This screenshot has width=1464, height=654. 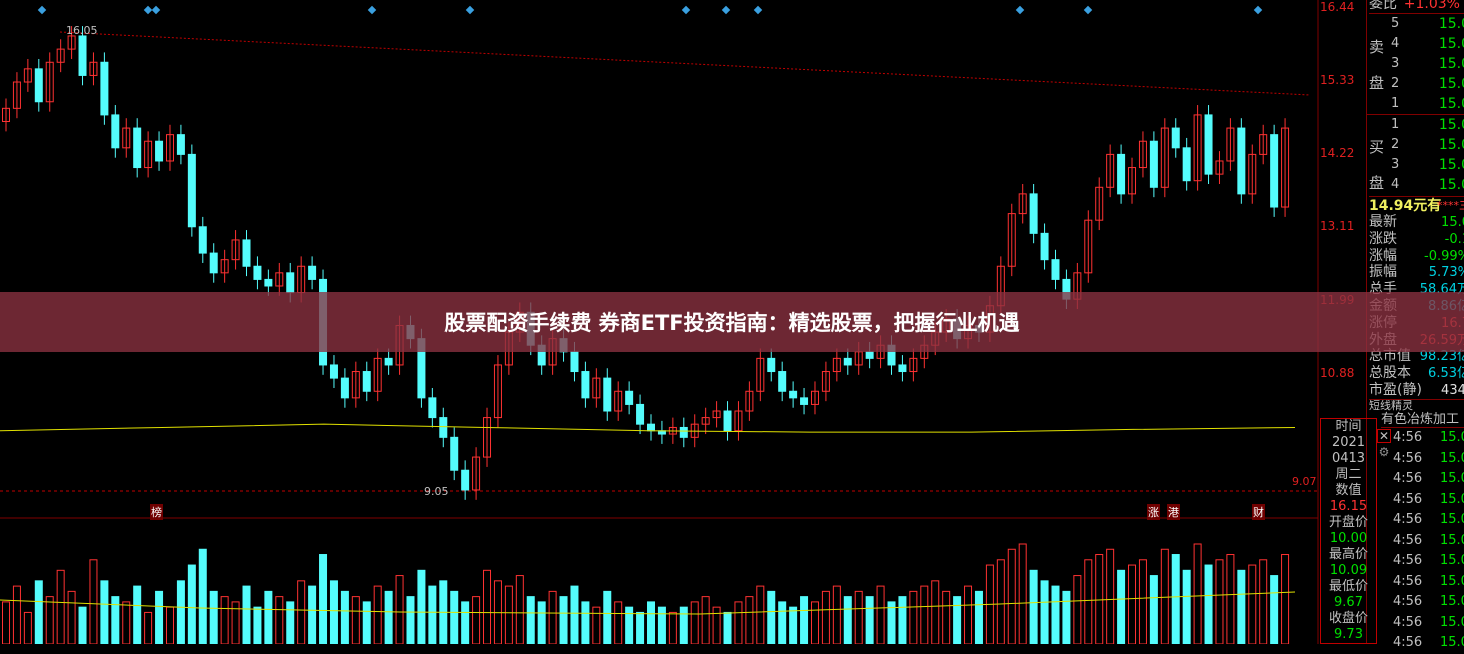 I want to click on low-label: 最低价, so click(x=1348, y=586).